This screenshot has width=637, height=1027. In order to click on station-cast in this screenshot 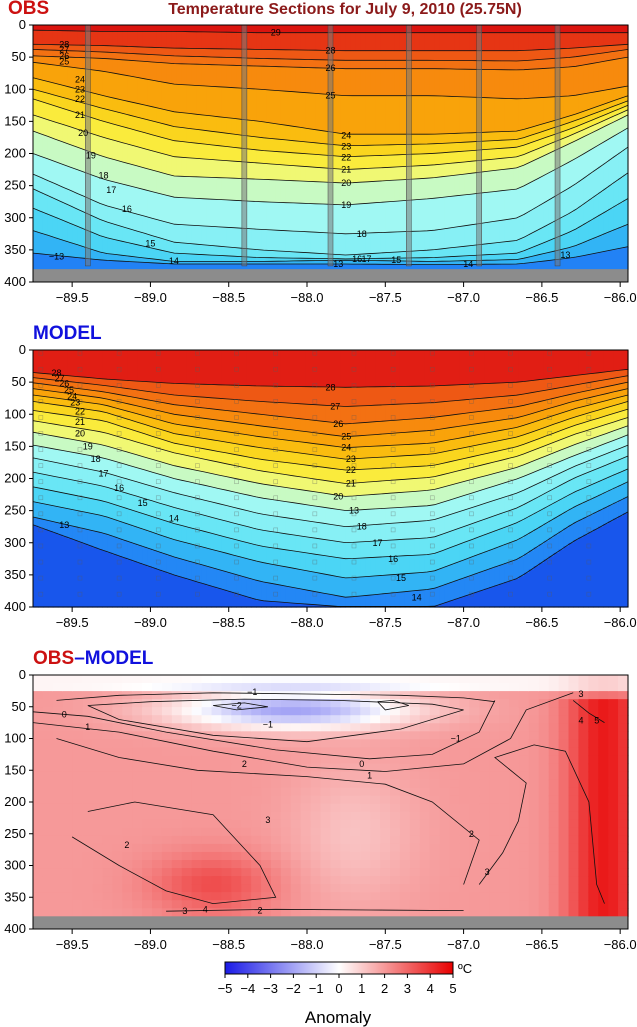, I will do `click(244, 145)`.